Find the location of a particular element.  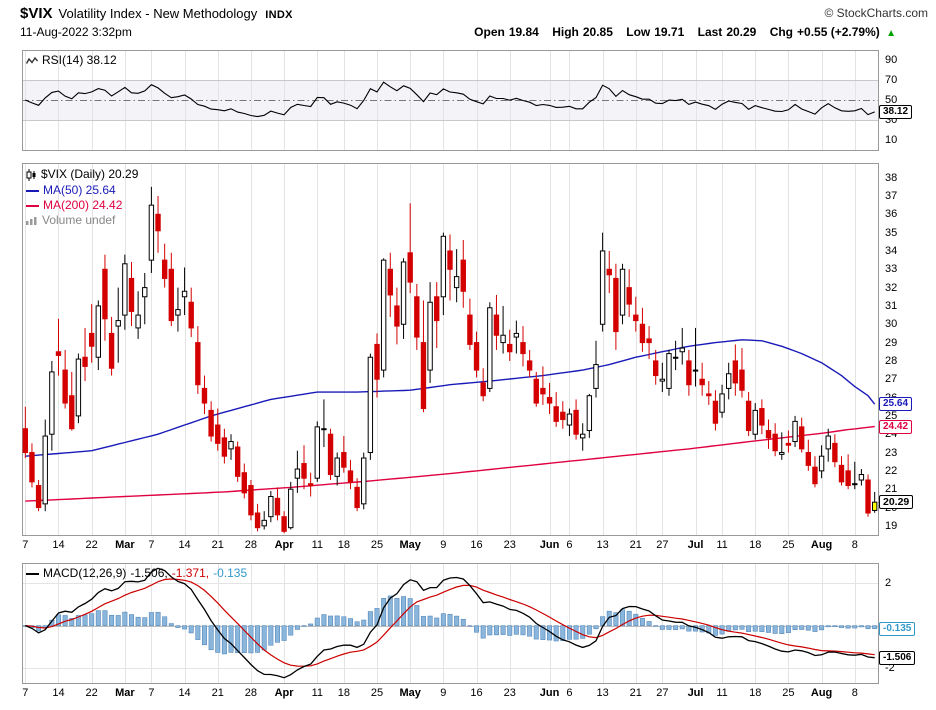

y-axis-label: 50 is located at coordinates (891, 100).